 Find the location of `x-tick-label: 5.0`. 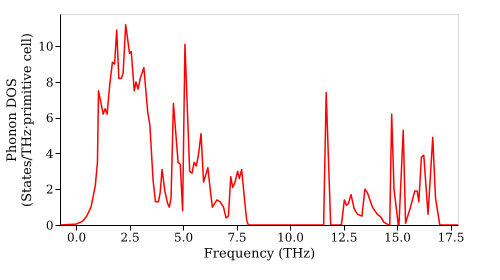

x-tick-label: 5.0 is located at coordinates (184, 237).